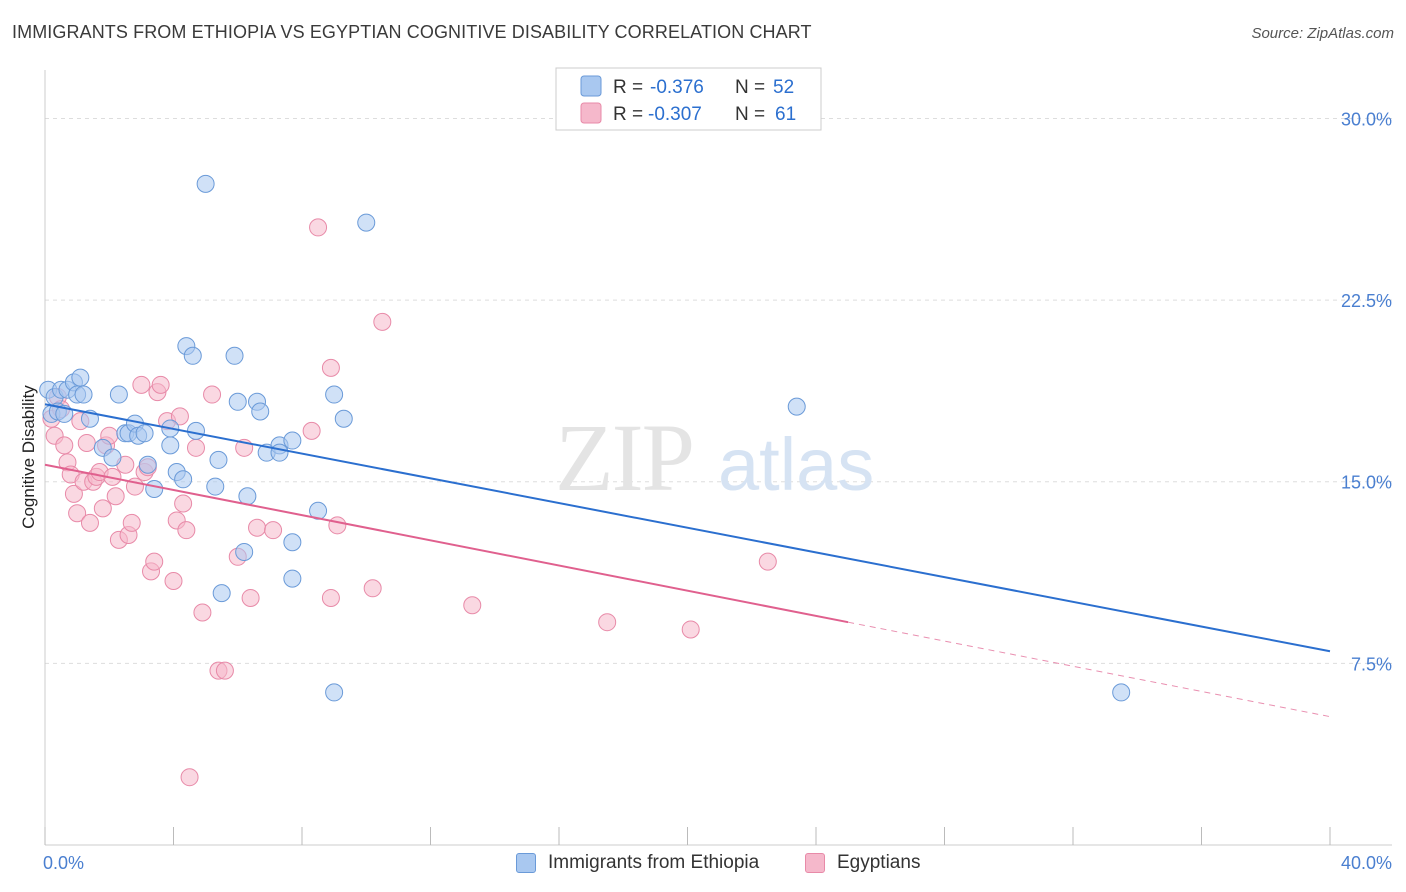 Image resolution: width=1406 pixels, height=892 pixels. Describe the element at coordinates (1366, 119) in the screenshot. I see `y-tick-label-3: 30.0%` at that location.